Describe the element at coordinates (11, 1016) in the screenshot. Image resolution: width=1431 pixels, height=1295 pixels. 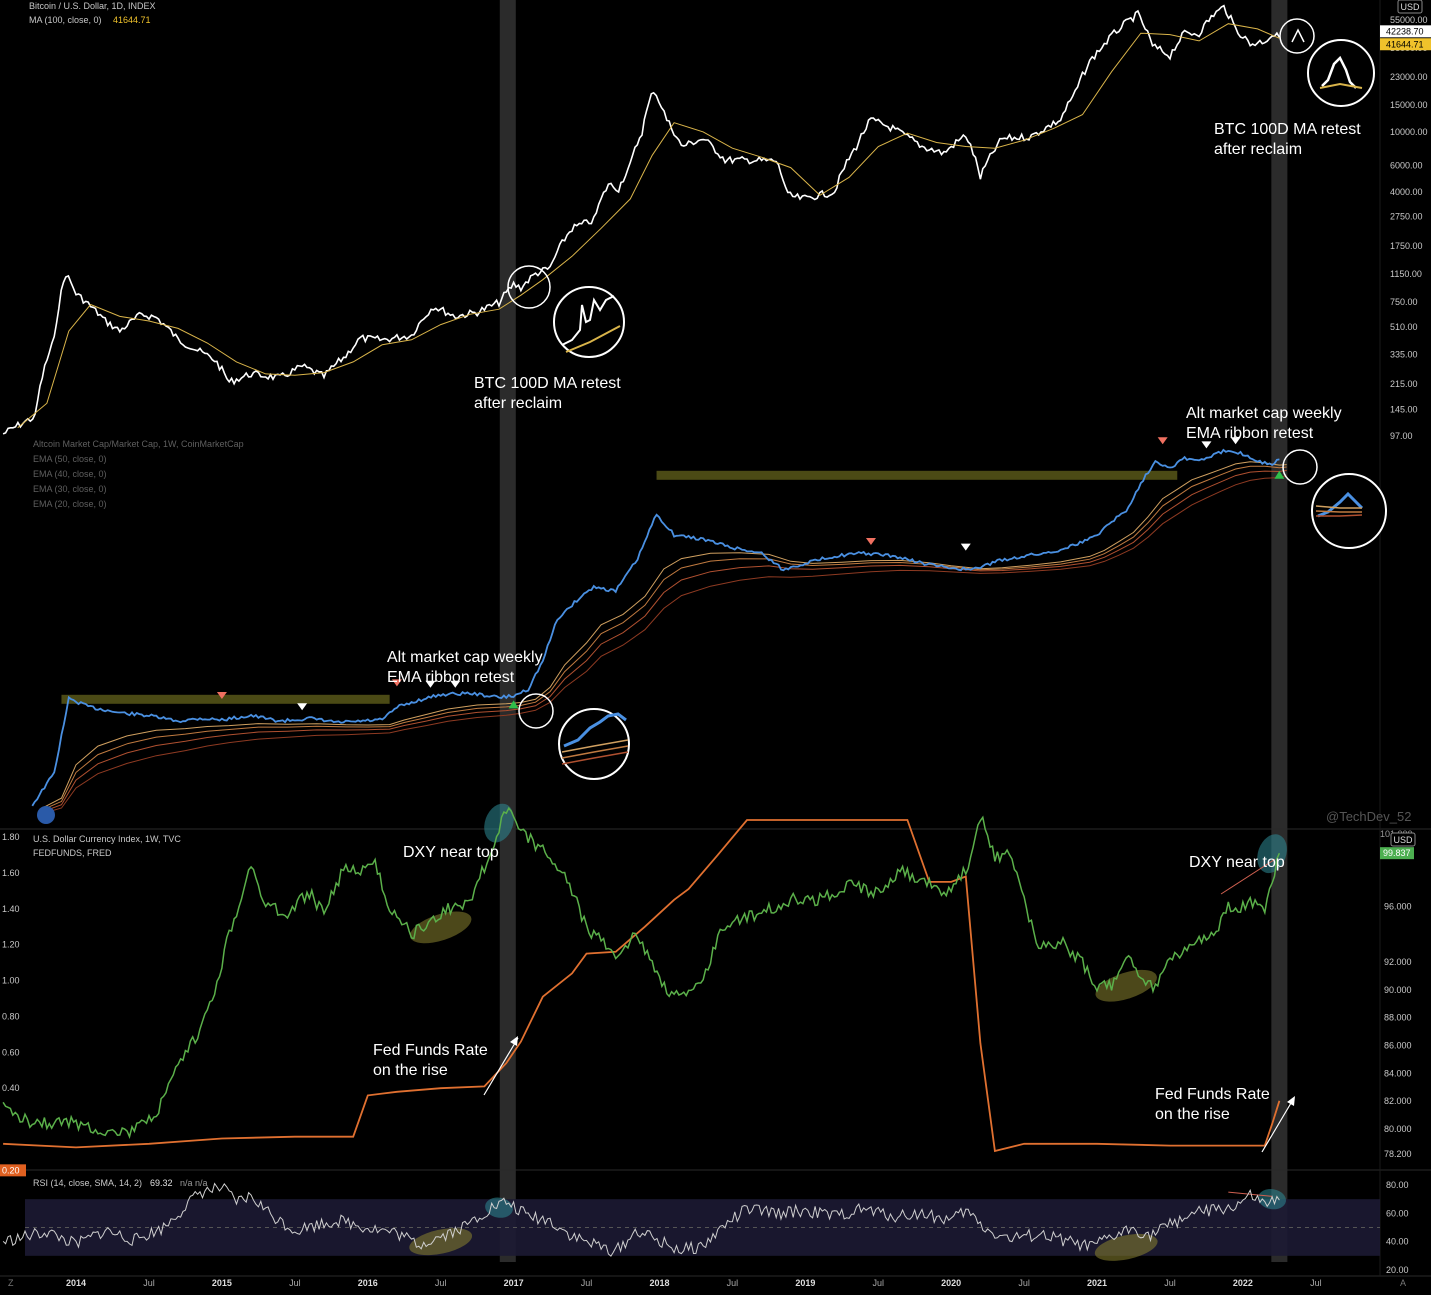
I see `fedfunds-y-tick: 0.80` at that location.